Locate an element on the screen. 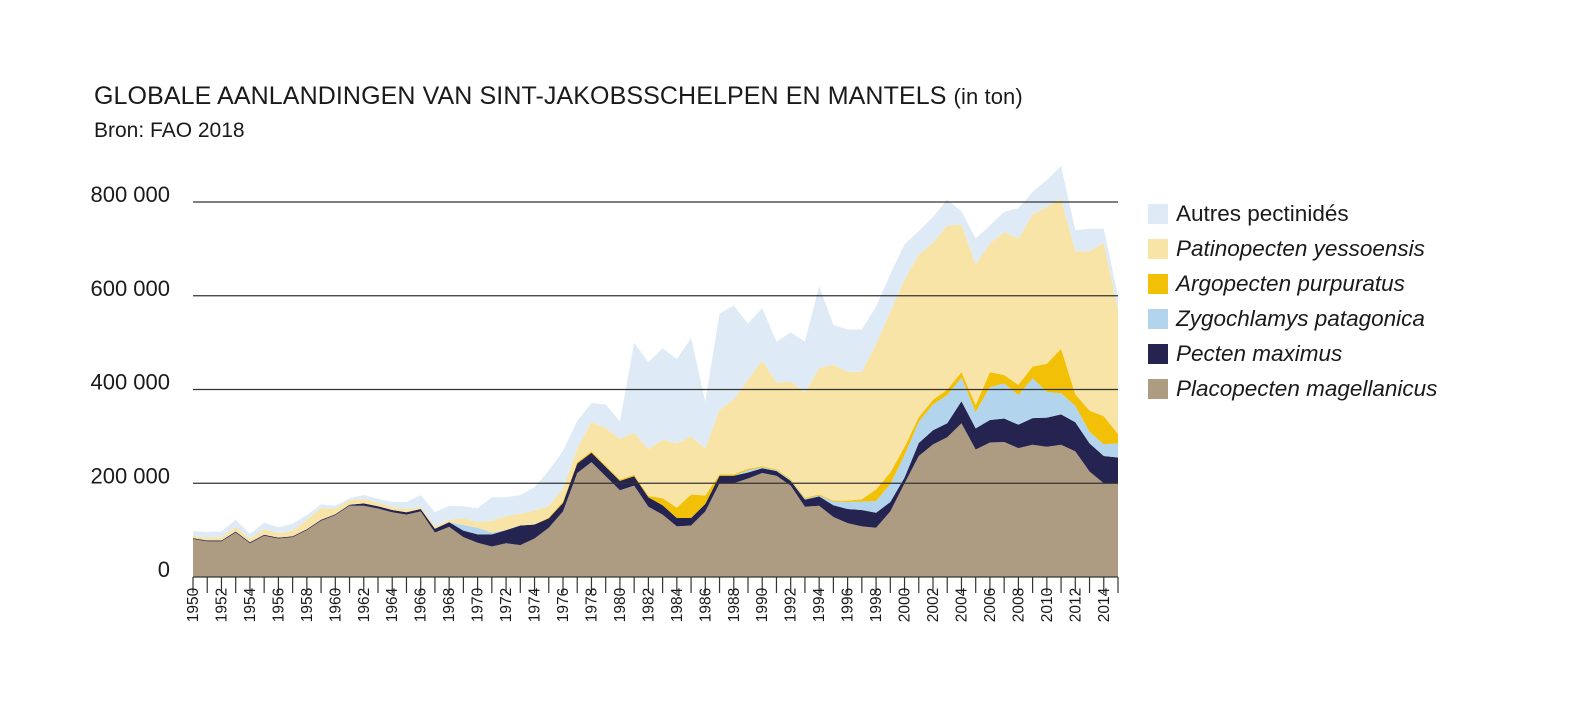 The width and height of the screenshot is (1581, 713). legend-item-pecten-maximus: Pecten maximus is located at coordinates (1292, 353).